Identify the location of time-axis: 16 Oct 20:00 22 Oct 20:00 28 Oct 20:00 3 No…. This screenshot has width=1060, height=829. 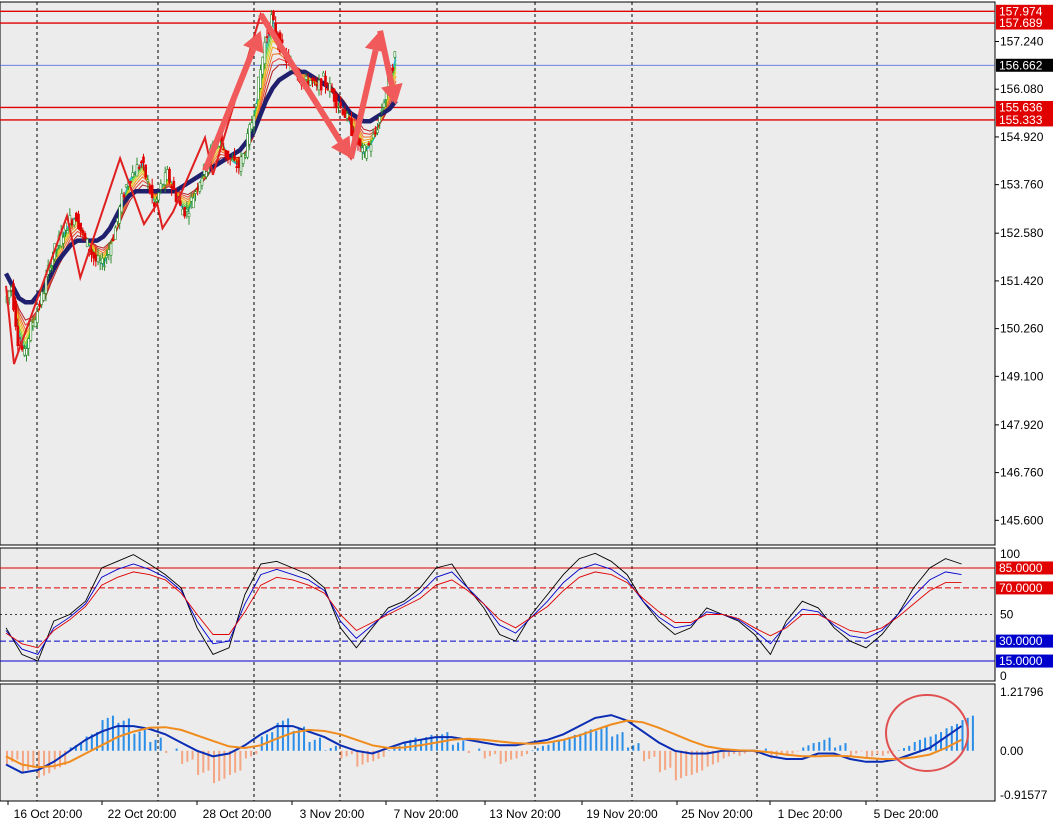
(473, 811).